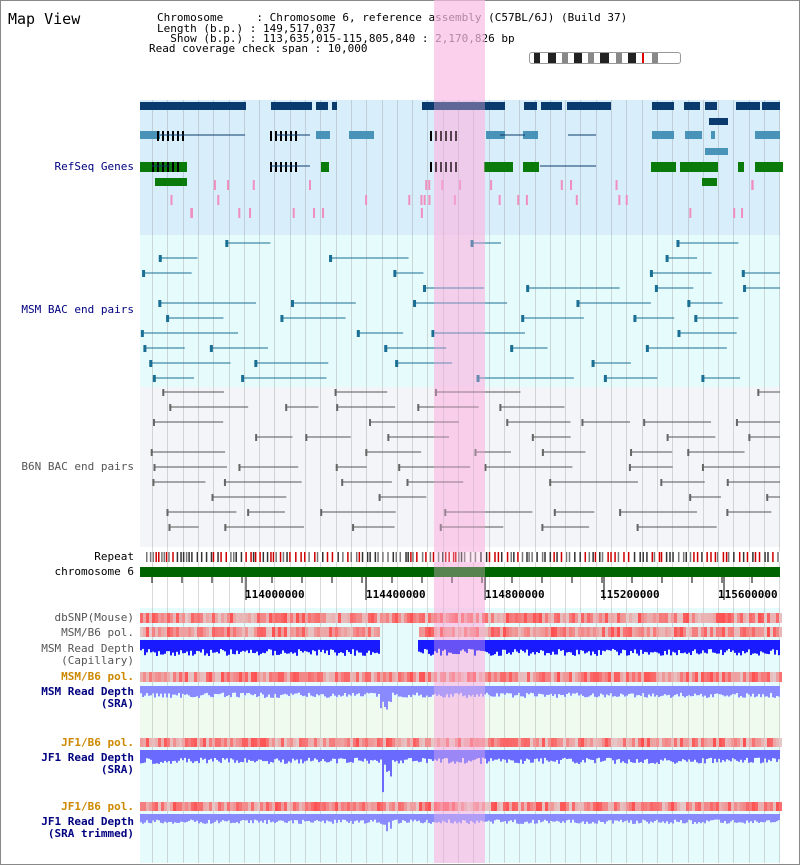  I want to click on jf1-b6-pol-2-label: JF1/B6 pol., so click(97, 806).